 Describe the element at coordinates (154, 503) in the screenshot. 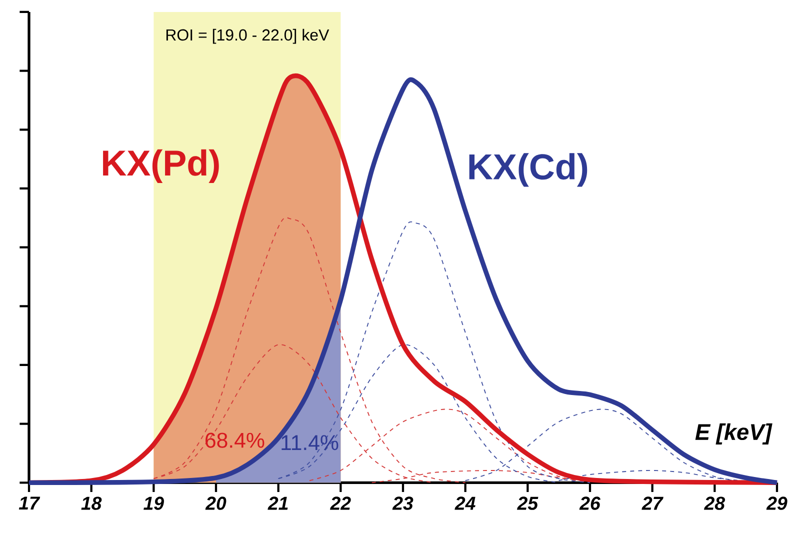

I see `x-tick-label: 19` at that location.